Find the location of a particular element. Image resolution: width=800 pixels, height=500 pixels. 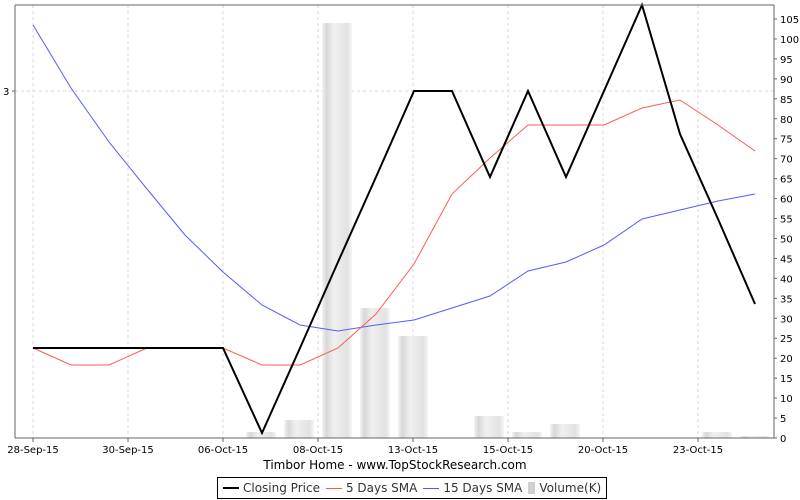

closing-price-swatch is located at coordinates (231, 488).